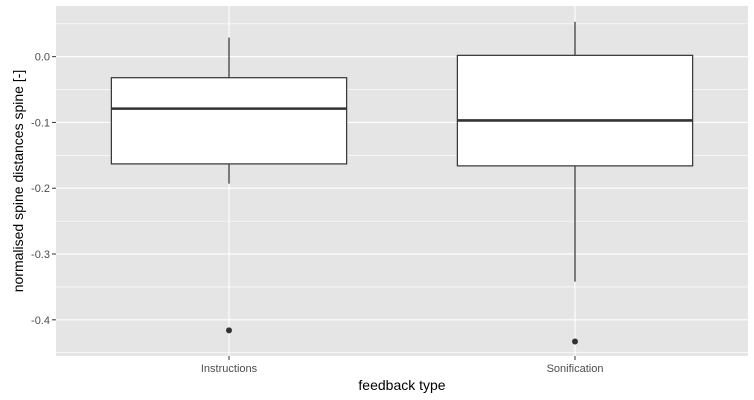 This screenshot has width=754, height=400. I want to click on y-tick-label: 0.0, so click(42, 58).